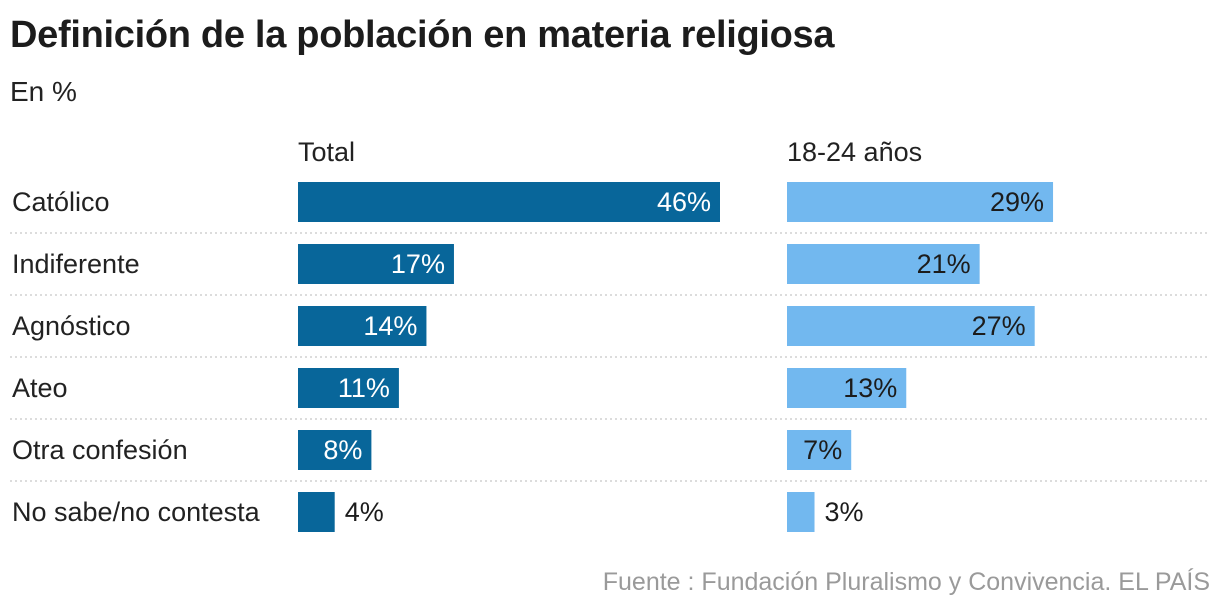 Image resolution: width=1220 pixels, height=616 pixels. What do you see at coordinates (364, 388) in the screenshot?
I see `data-label-0: 11%` at bounding box center [364, 388].